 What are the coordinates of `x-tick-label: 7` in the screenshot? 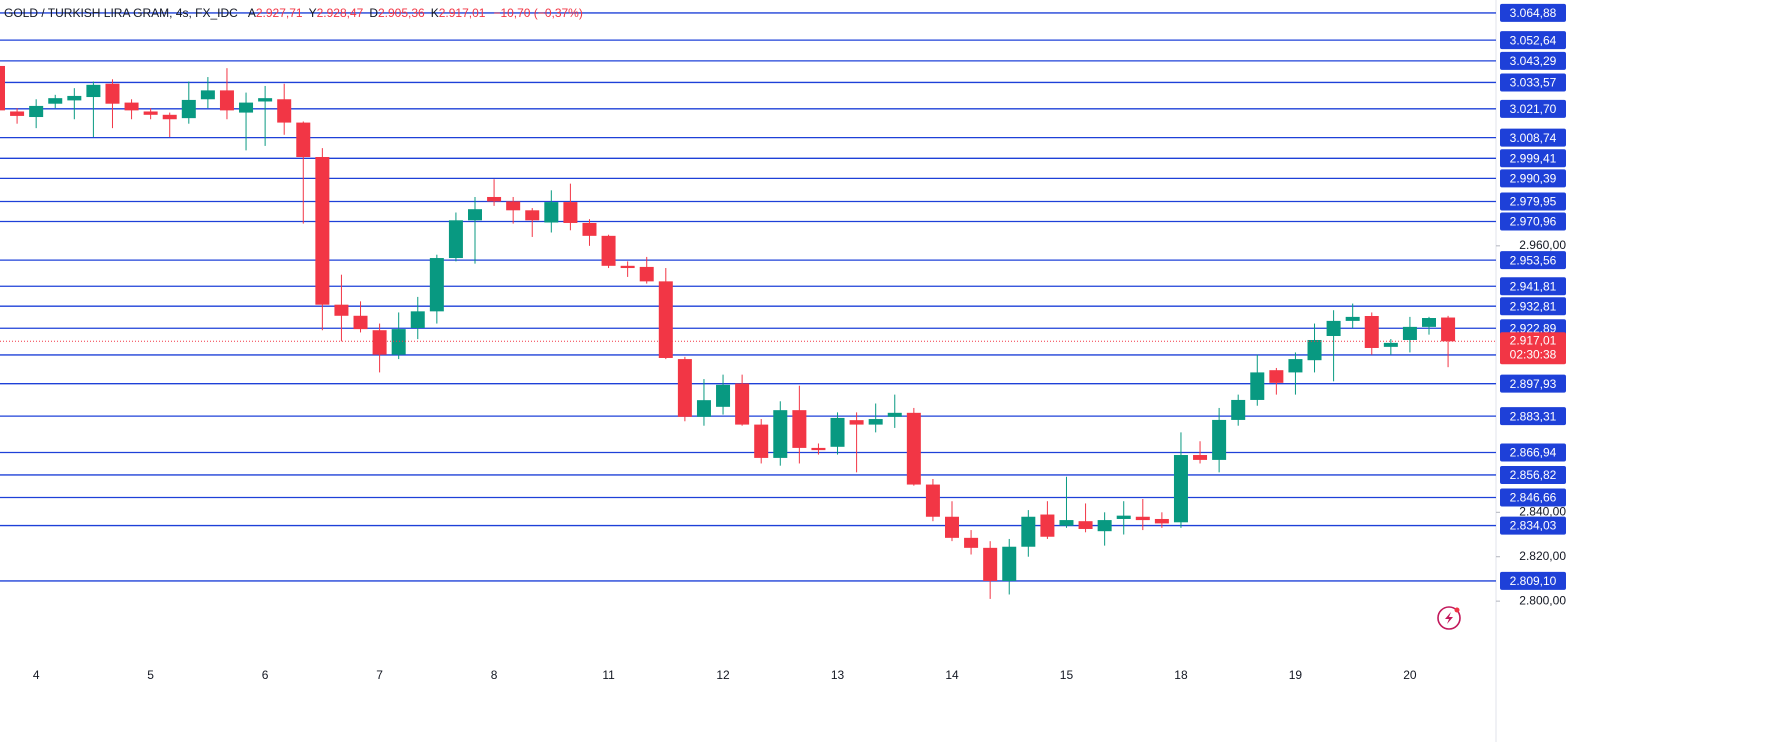 It's located at (379, 675).